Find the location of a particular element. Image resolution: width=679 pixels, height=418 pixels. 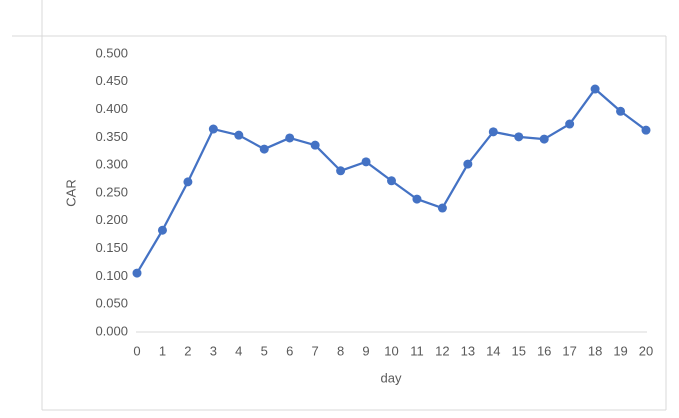

y-tick-label: 0.250 is located at coordinates (111, 191).